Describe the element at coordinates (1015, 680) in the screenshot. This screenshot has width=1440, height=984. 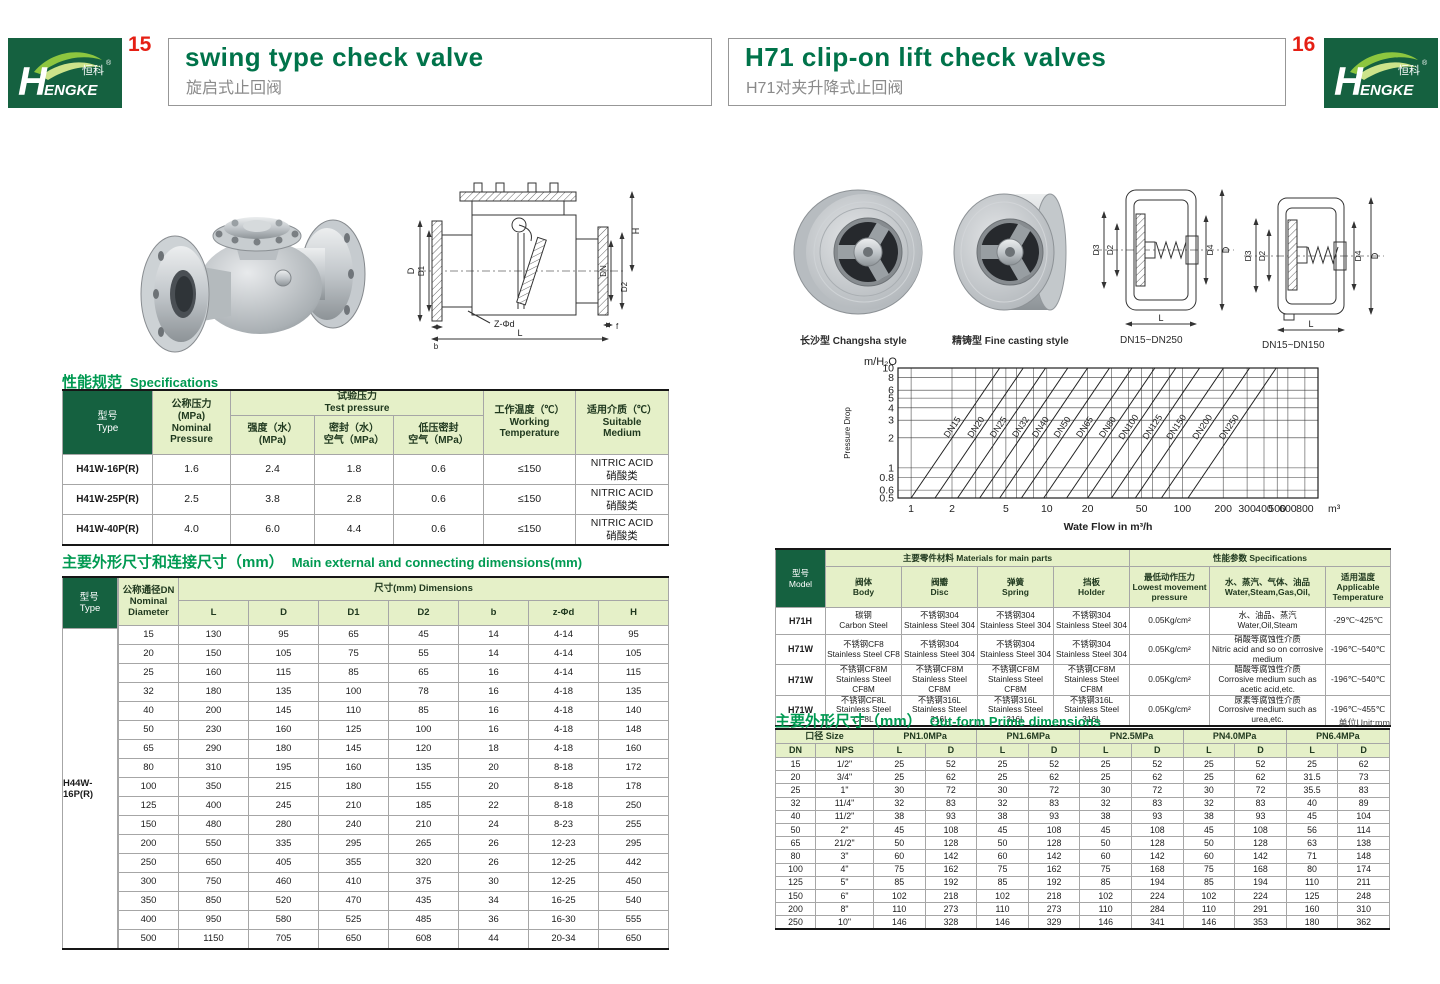
I see `table-cell: 不锈钢CF8M Stainless Steel CF8M` at that location.